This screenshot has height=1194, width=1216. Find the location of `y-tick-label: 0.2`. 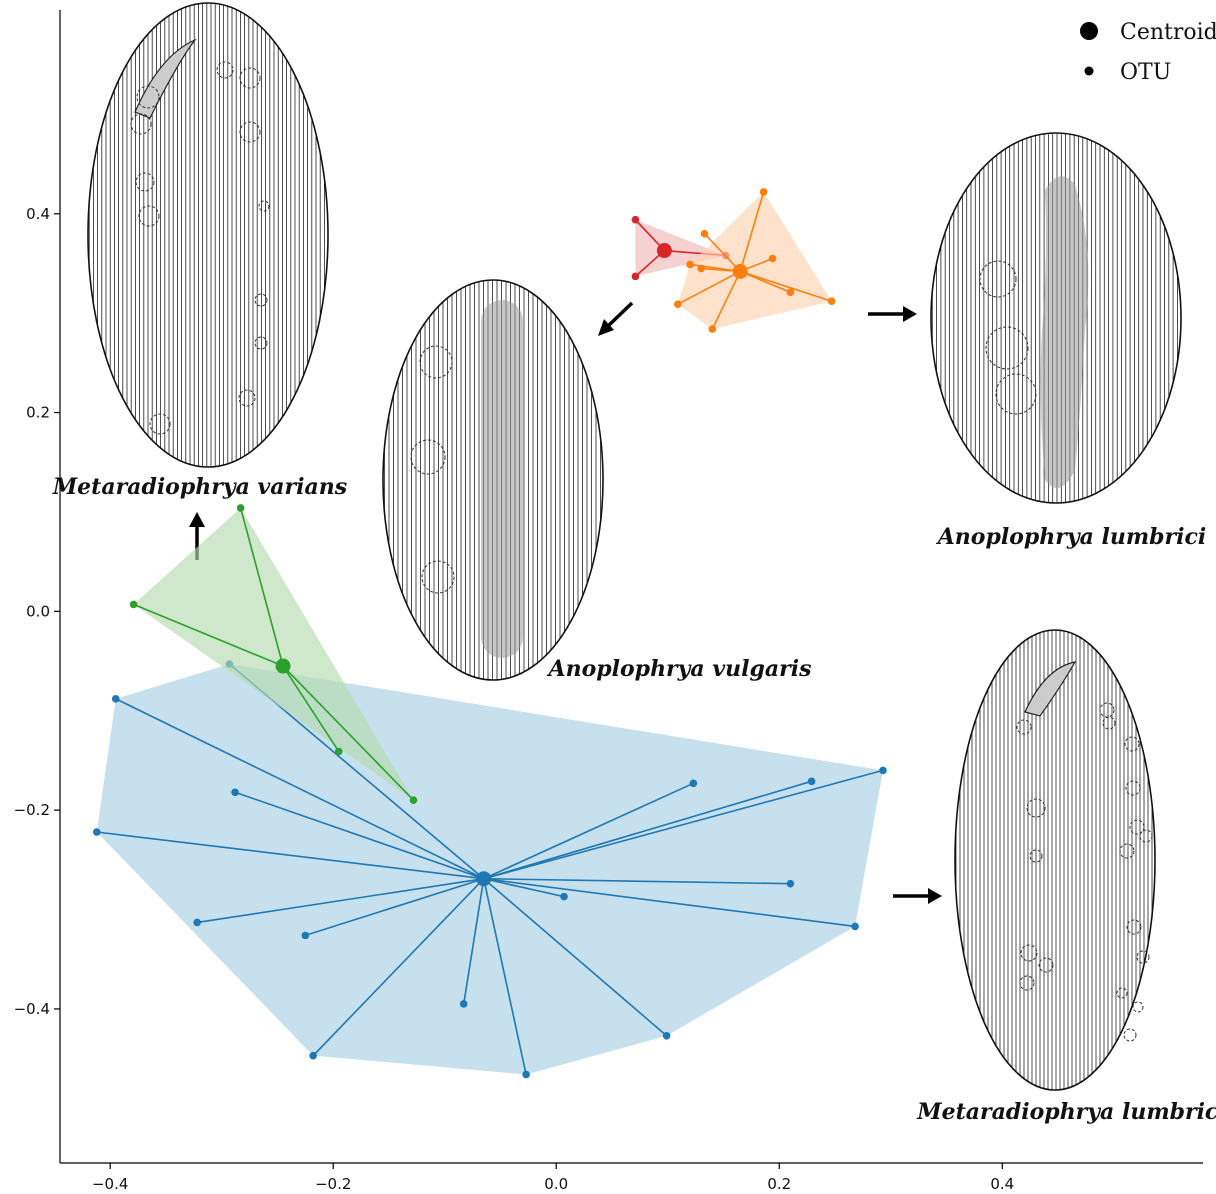

y-tick-label: 0.2 is located at coordinates (38, 413).